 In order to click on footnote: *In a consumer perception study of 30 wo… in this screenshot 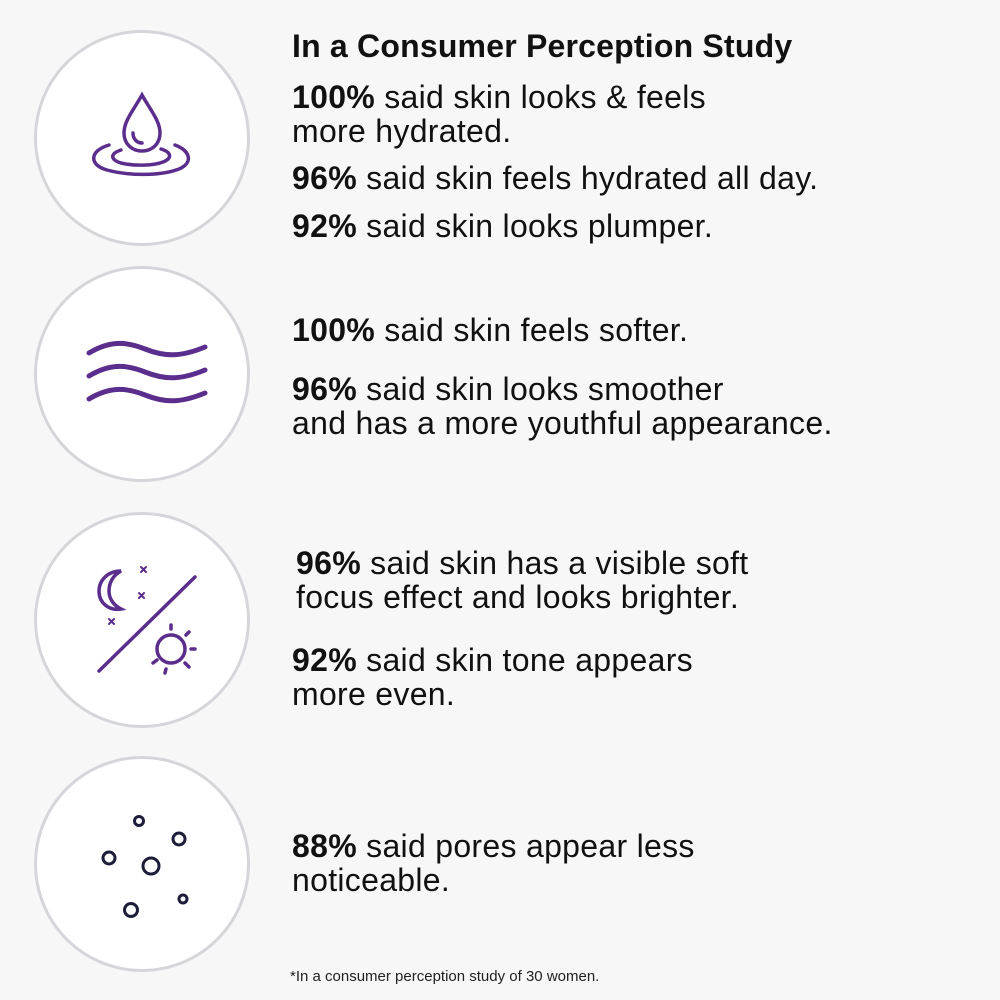, I will do `click(445, 976)`.